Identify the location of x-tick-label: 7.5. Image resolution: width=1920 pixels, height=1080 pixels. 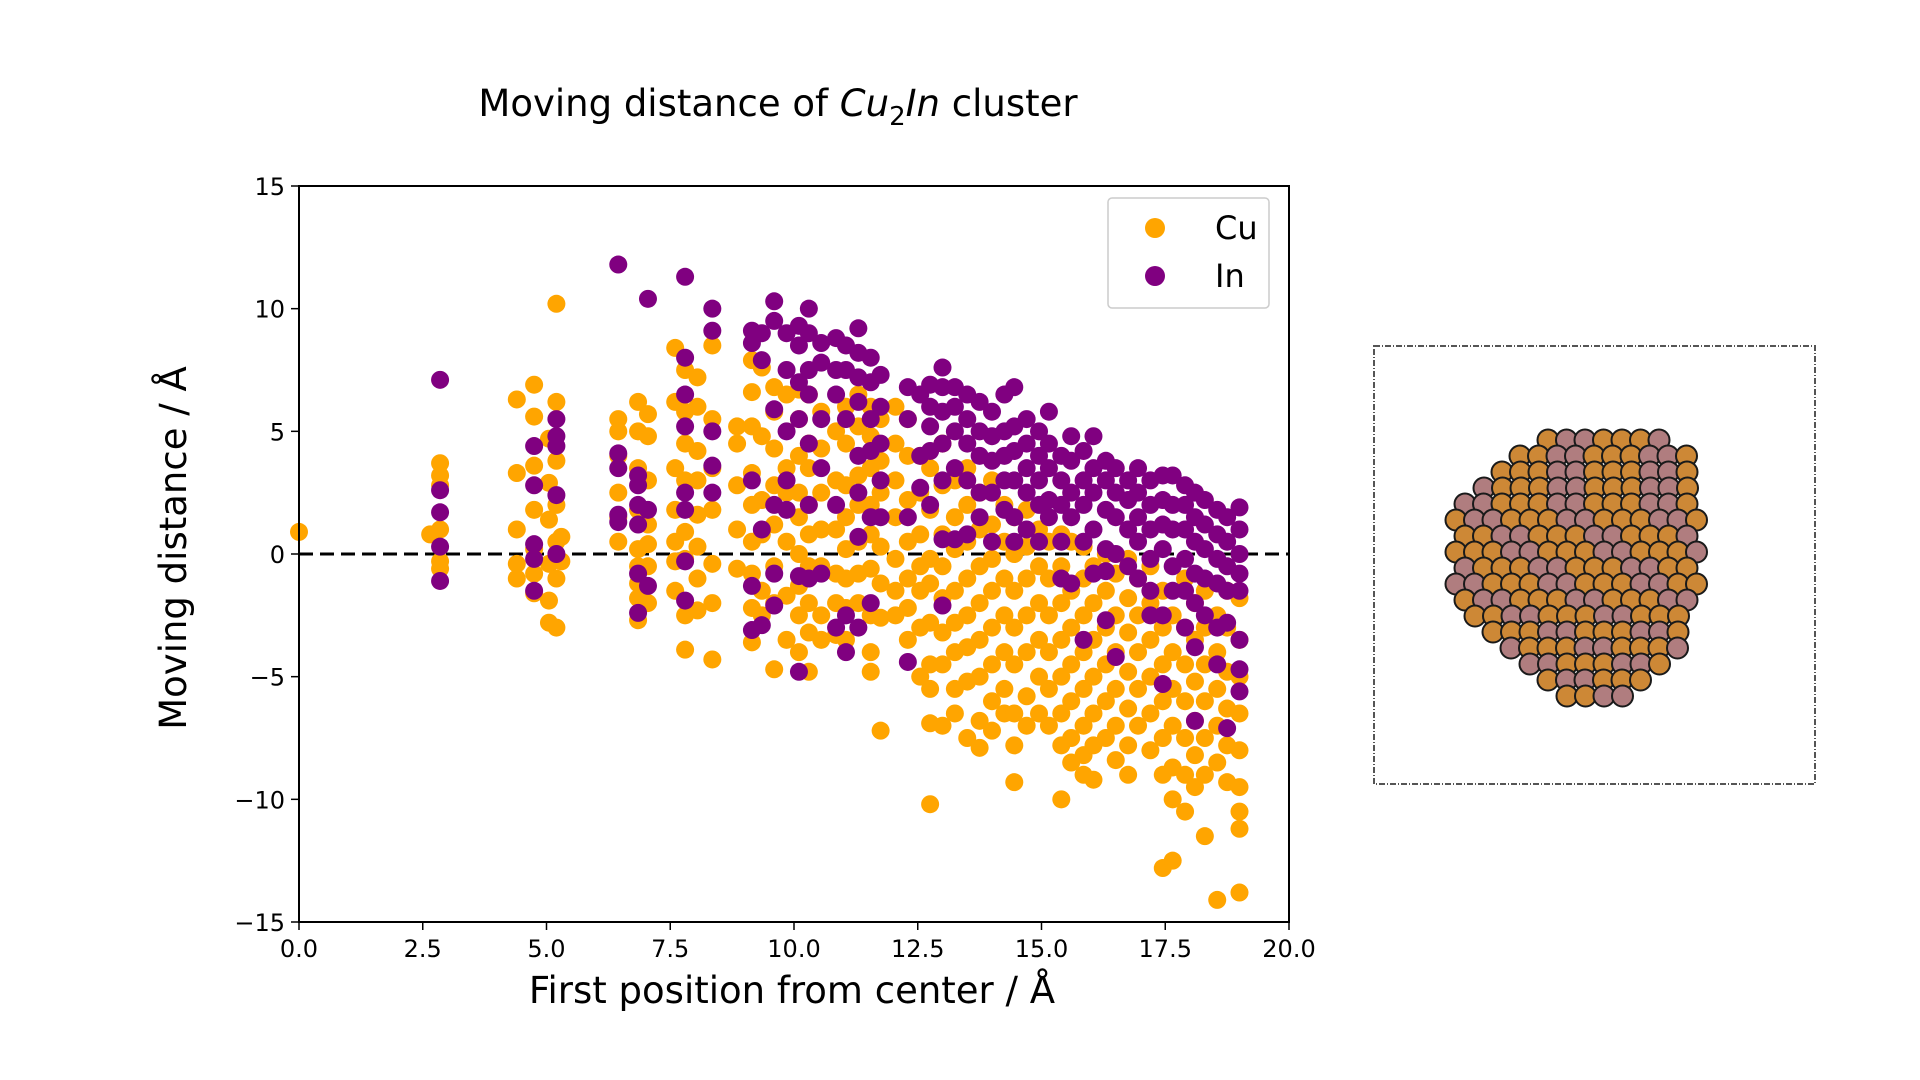
(670, 949).